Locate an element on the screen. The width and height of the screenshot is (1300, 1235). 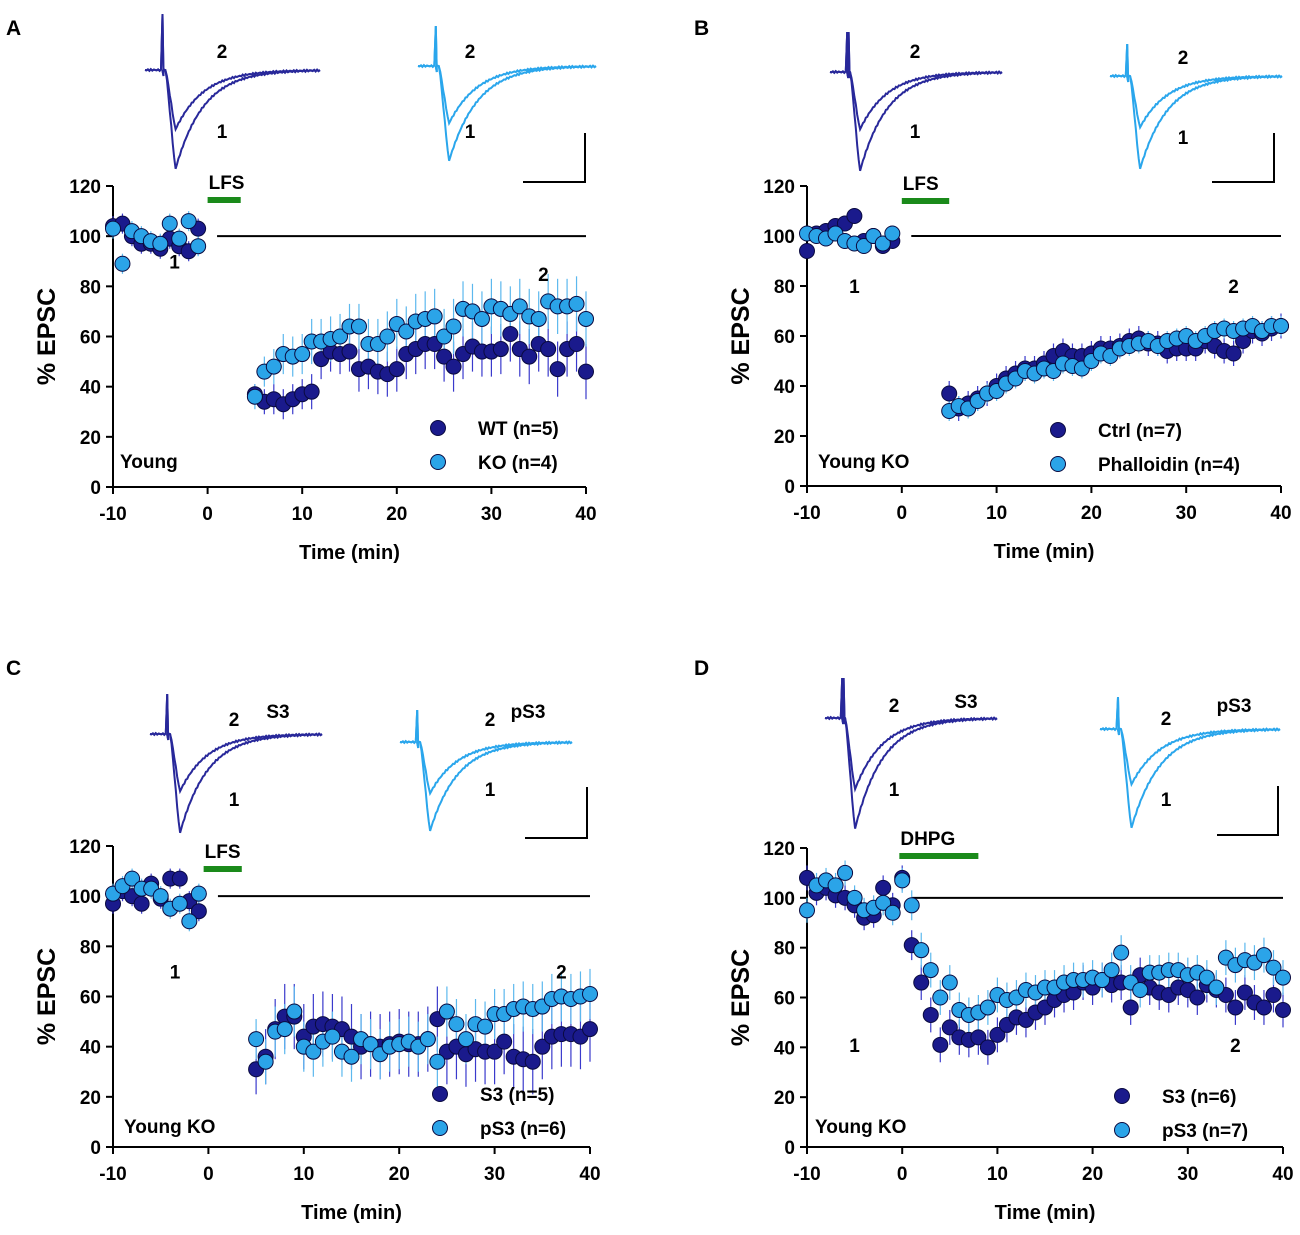
treatment-label: LFS is located at coordinates (921, 184).